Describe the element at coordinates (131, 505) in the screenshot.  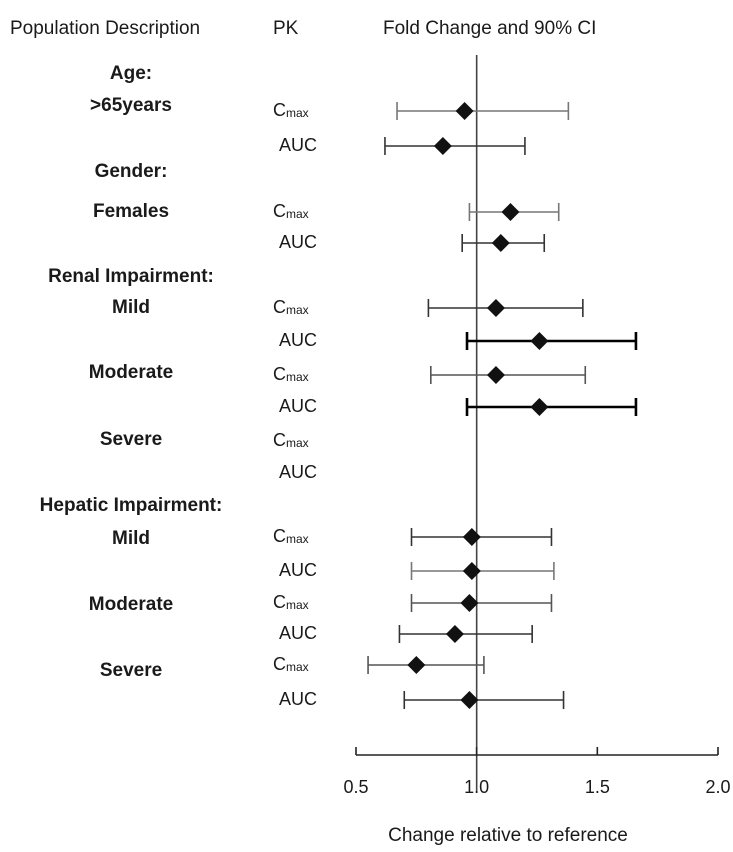
I see `group-label: Hepatic Impairment:` at that location.